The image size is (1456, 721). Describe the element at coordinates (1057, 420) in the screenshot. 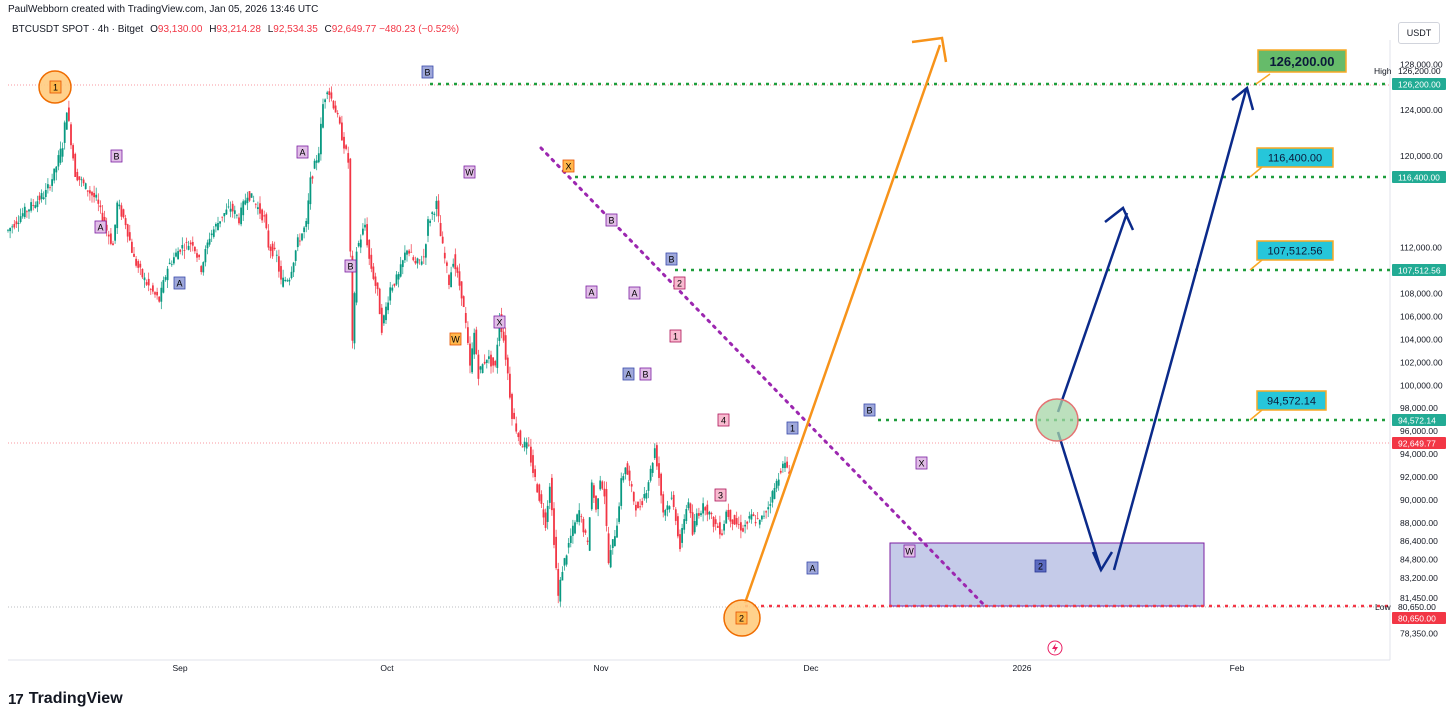

I see `current-breakout-circle` at that location.